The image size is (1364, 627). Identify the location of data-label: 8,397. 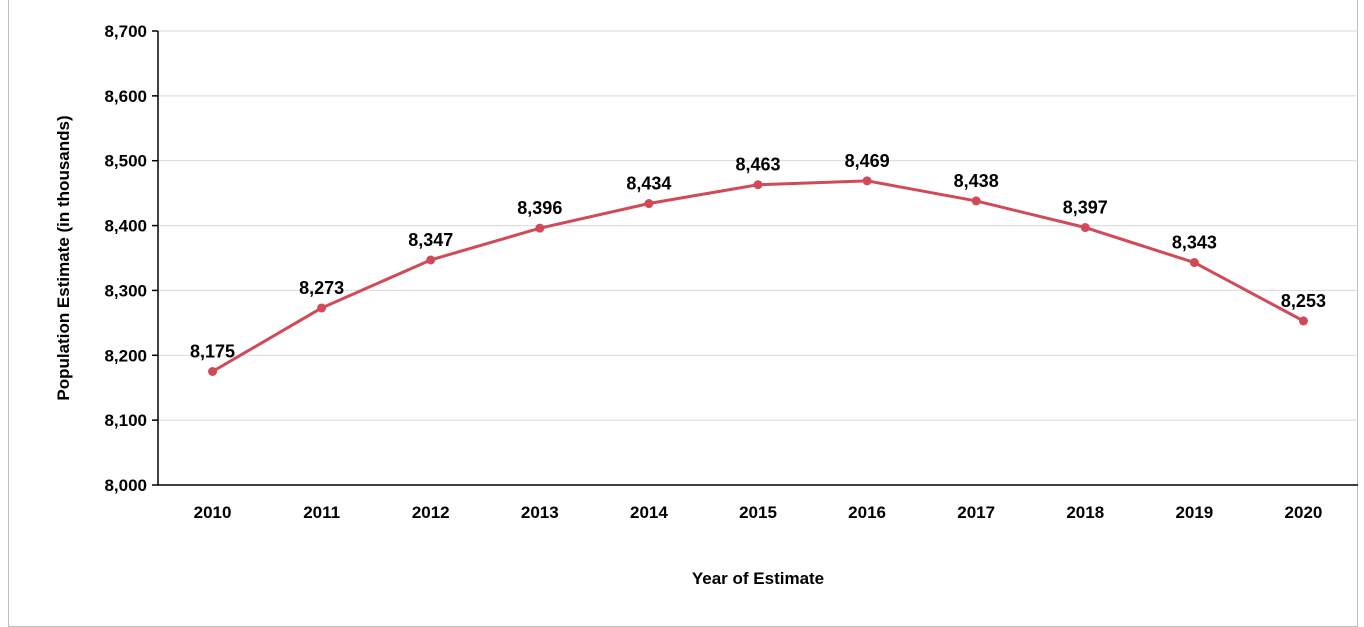
(1085, 208).